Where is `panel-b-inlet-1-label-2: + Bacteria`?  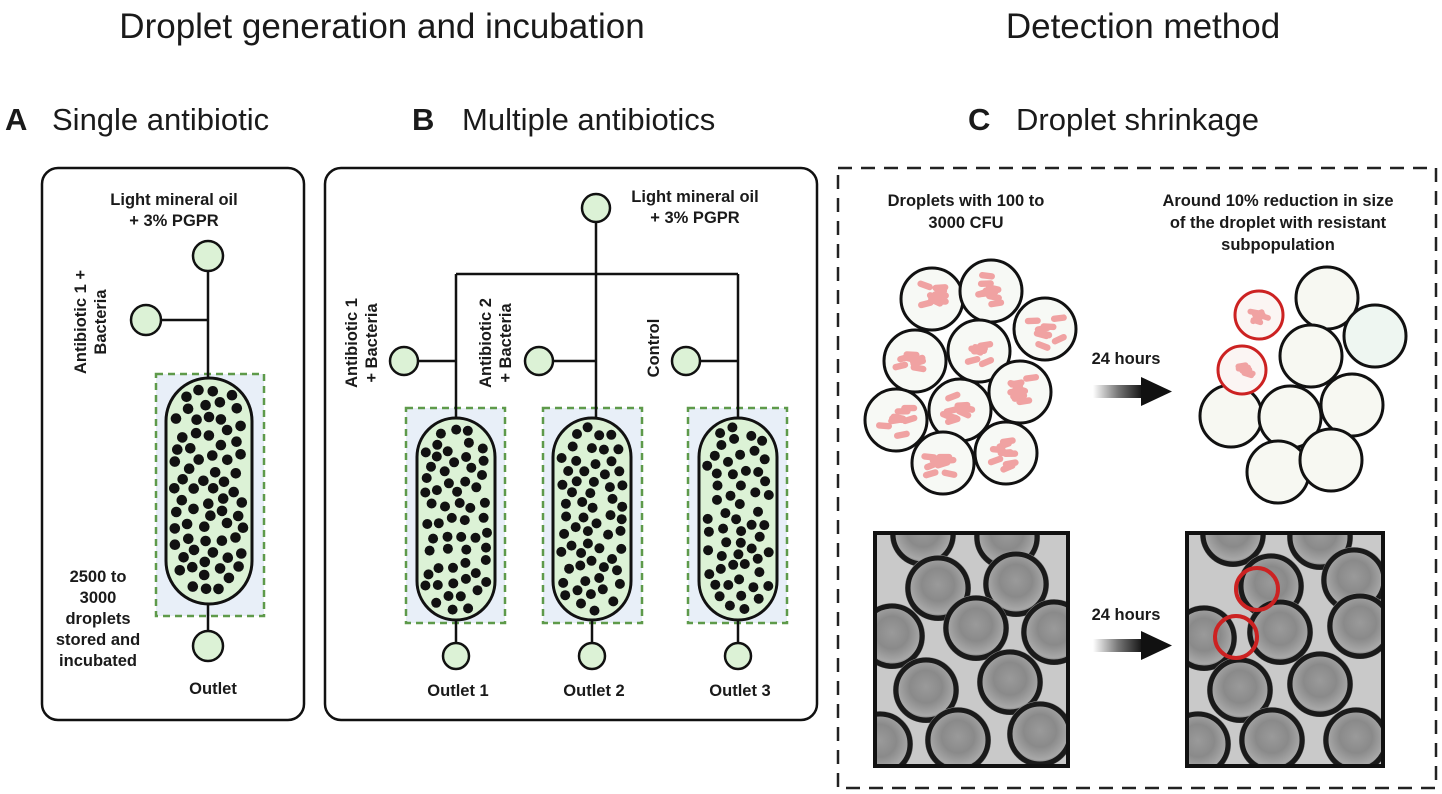 panel-b-inlet-1-label-2: + Bacteria is located at coordinates (372, 343).